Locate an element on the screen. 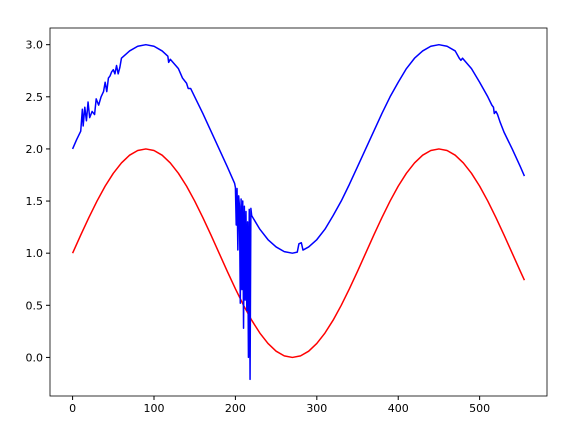  y-tick-label: 0.5 is located at coordinates (35, 305).